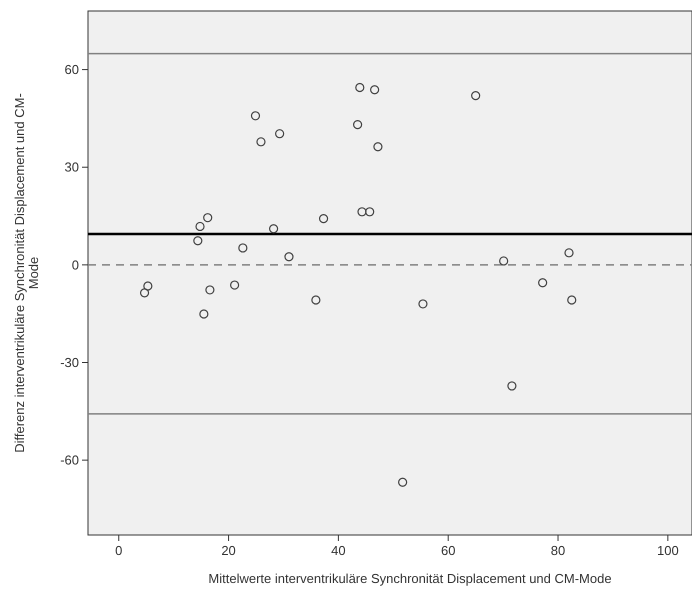 This screenshot has height=597, width=692. I want to click on x-tick-label: 20, so click(228, 550).